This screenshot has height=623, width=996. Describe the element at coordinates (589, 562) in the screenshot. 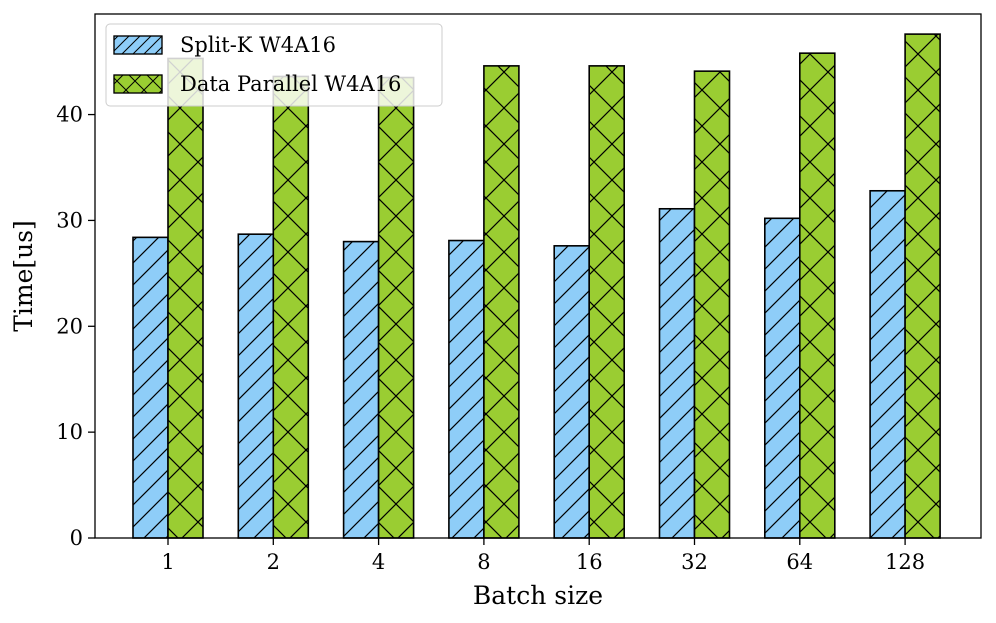

I see `x-tick-label: 16` at that location.